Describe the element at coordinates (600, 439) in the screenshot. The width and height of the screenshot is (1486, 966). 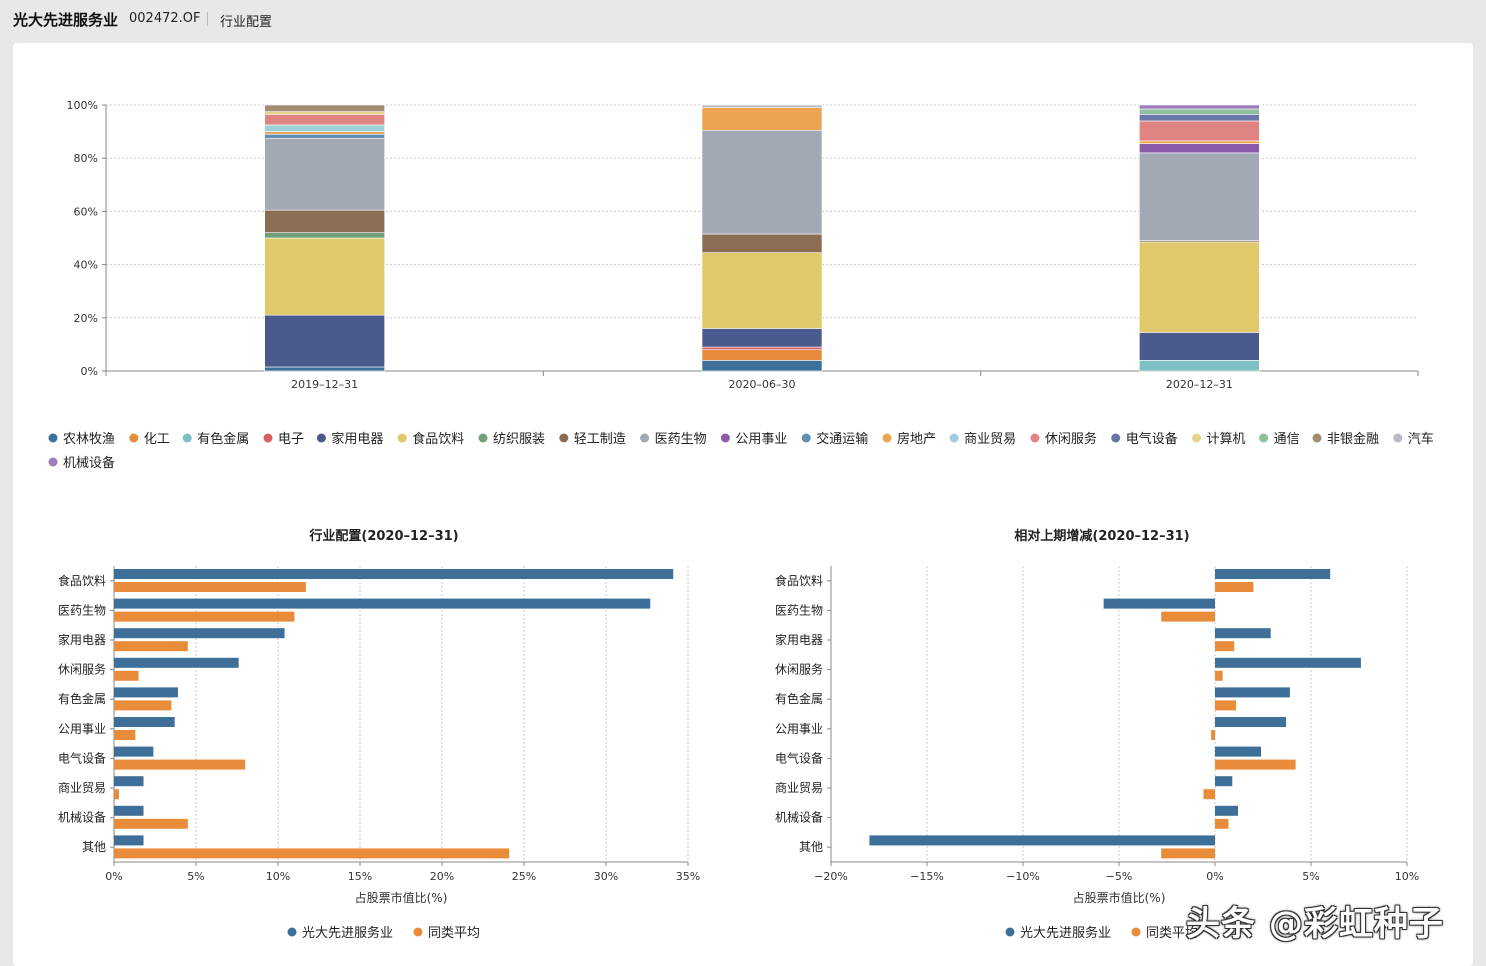
I see `legend-label: 轻工制造` at that location.